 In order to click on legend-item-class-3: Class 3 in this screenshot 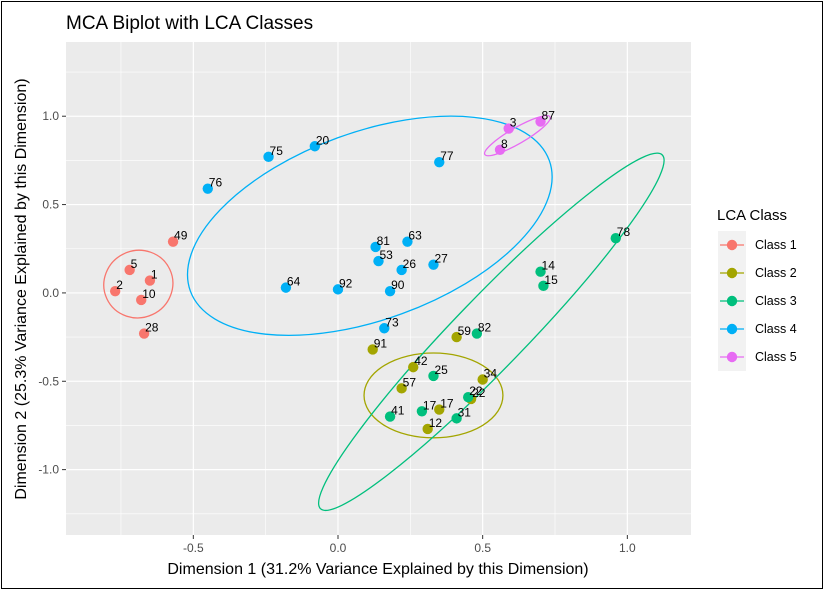, I will do `click(757, 301)`.